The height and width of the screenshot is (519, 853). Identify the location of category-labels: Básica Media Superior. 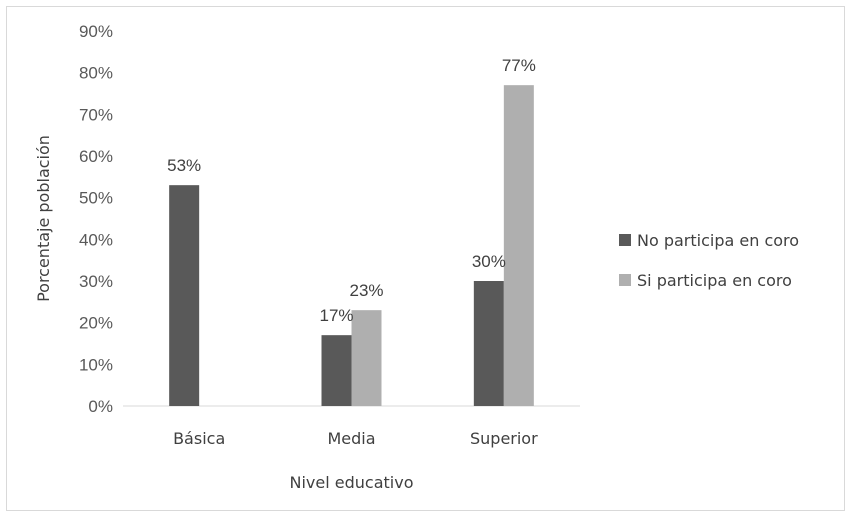
(355, 438).